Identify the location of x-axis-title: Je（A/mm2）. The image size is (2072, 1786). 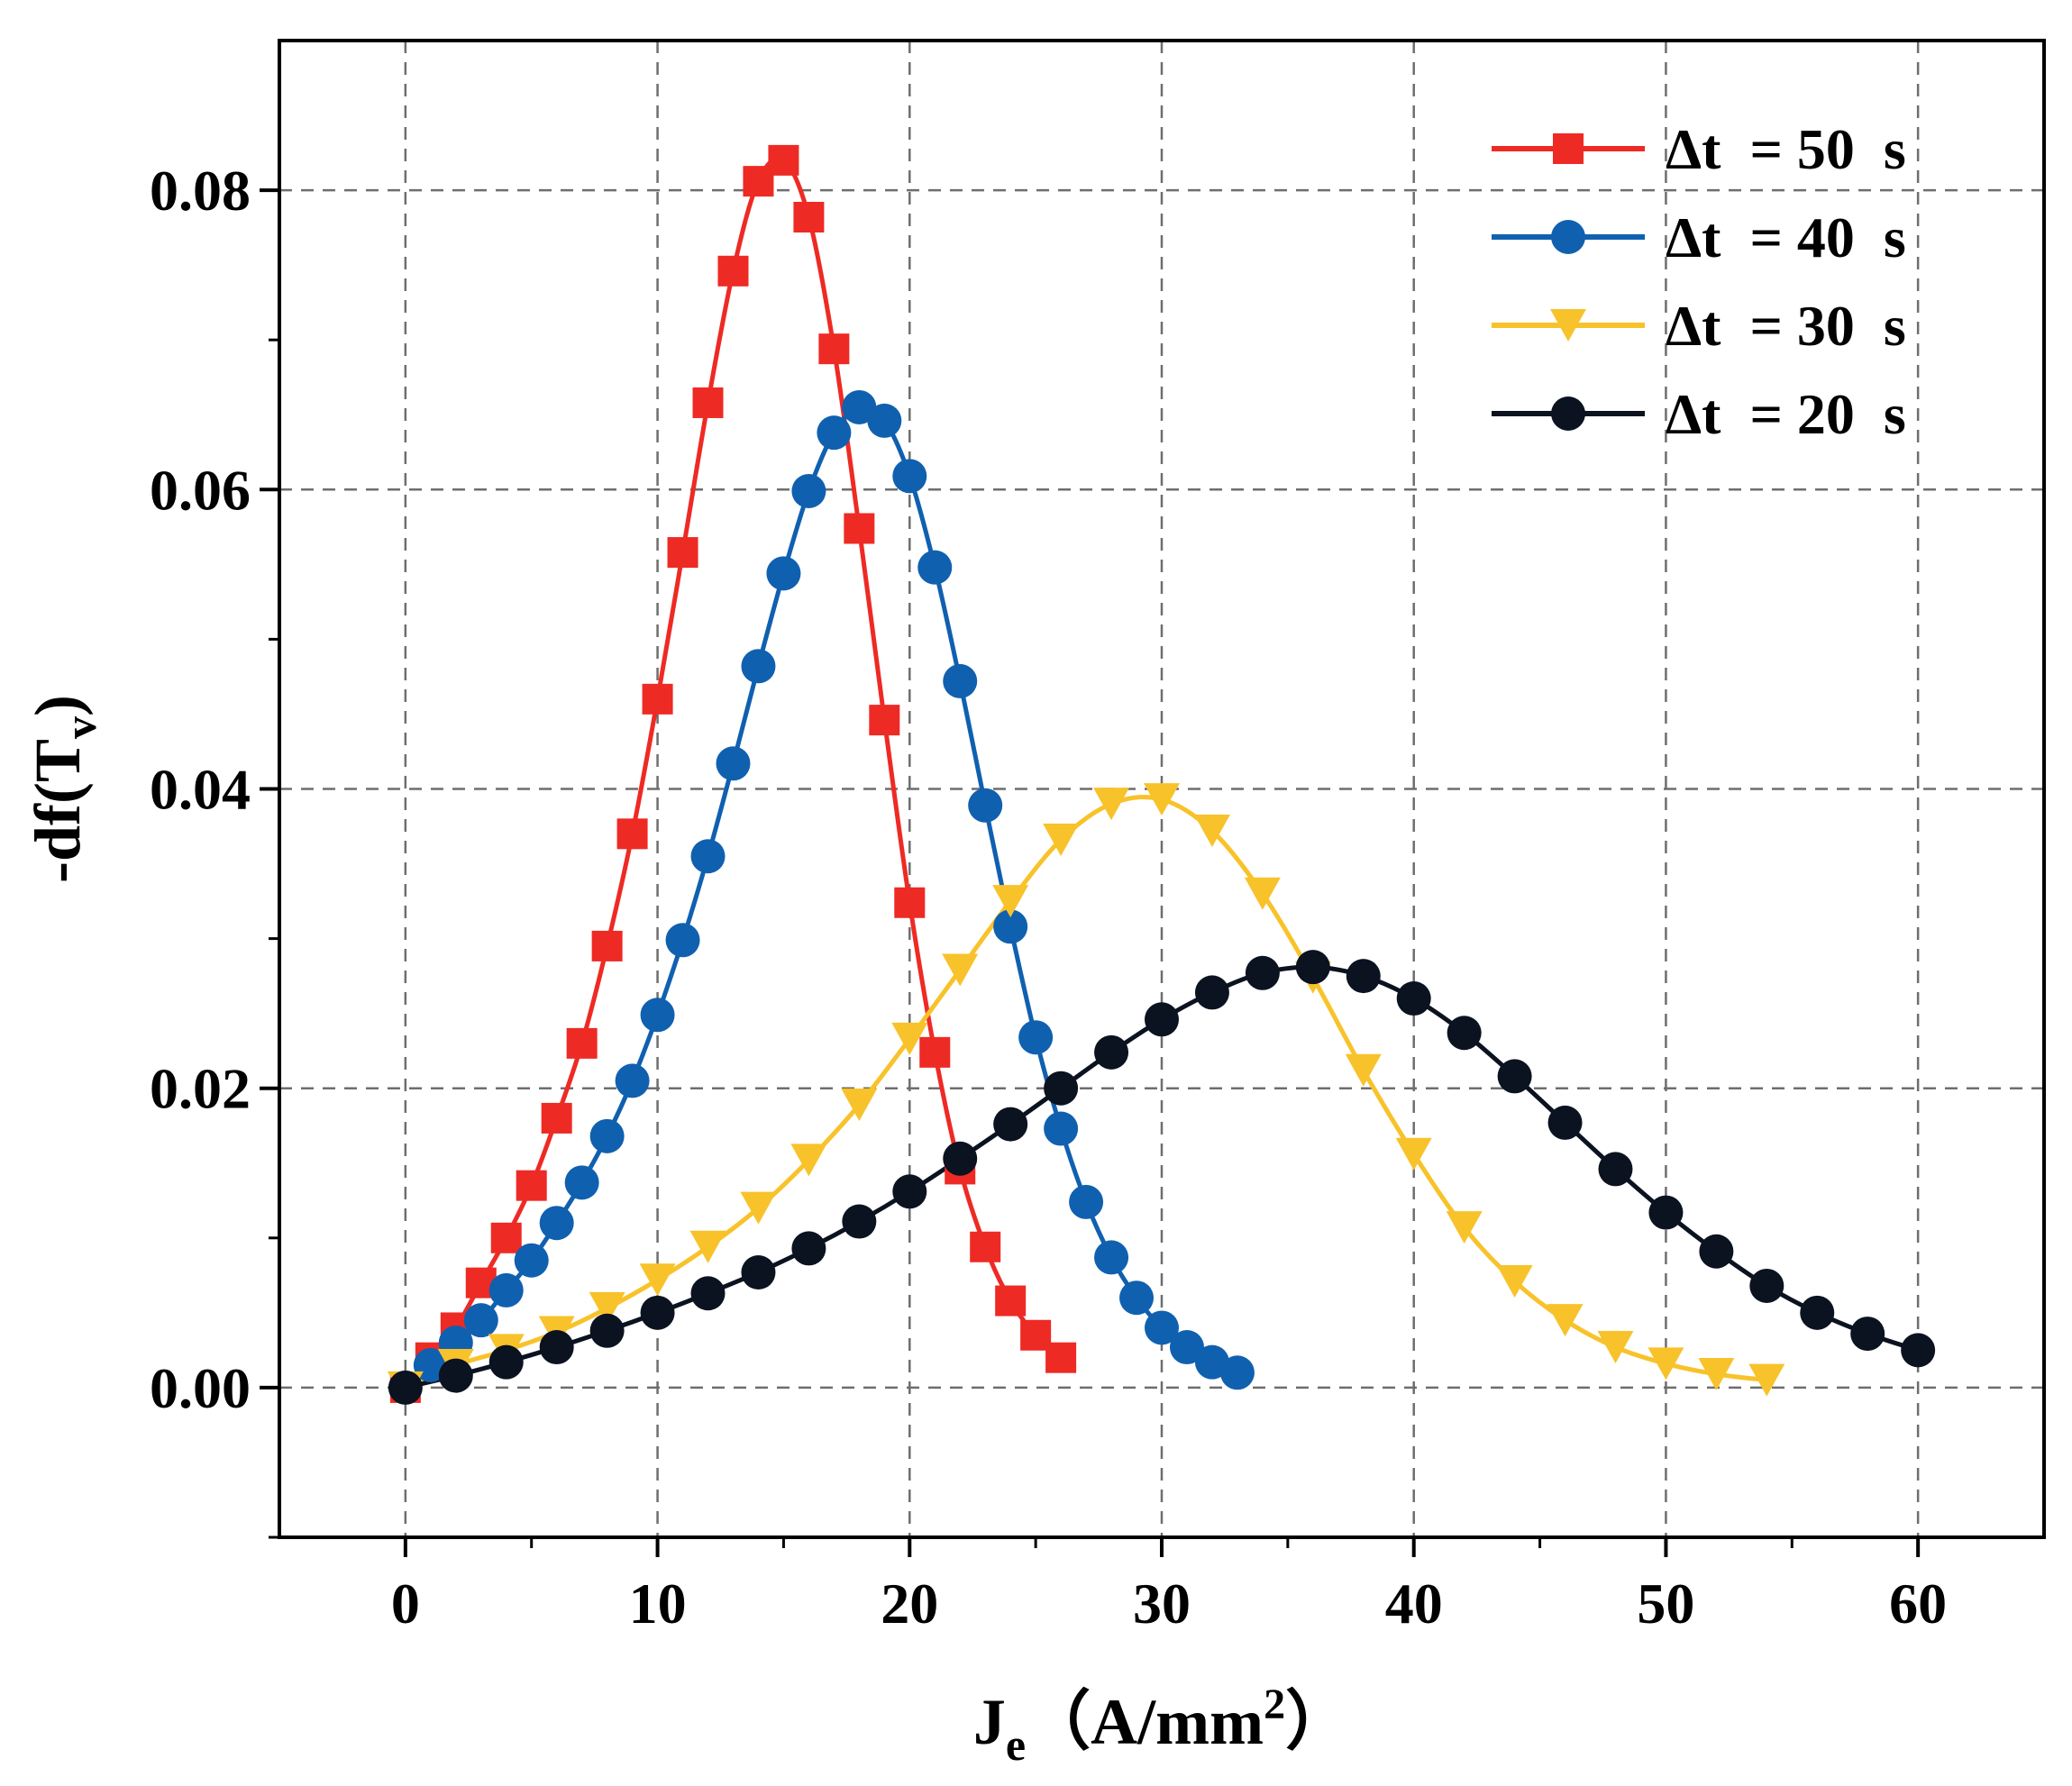
(1161, 1726).